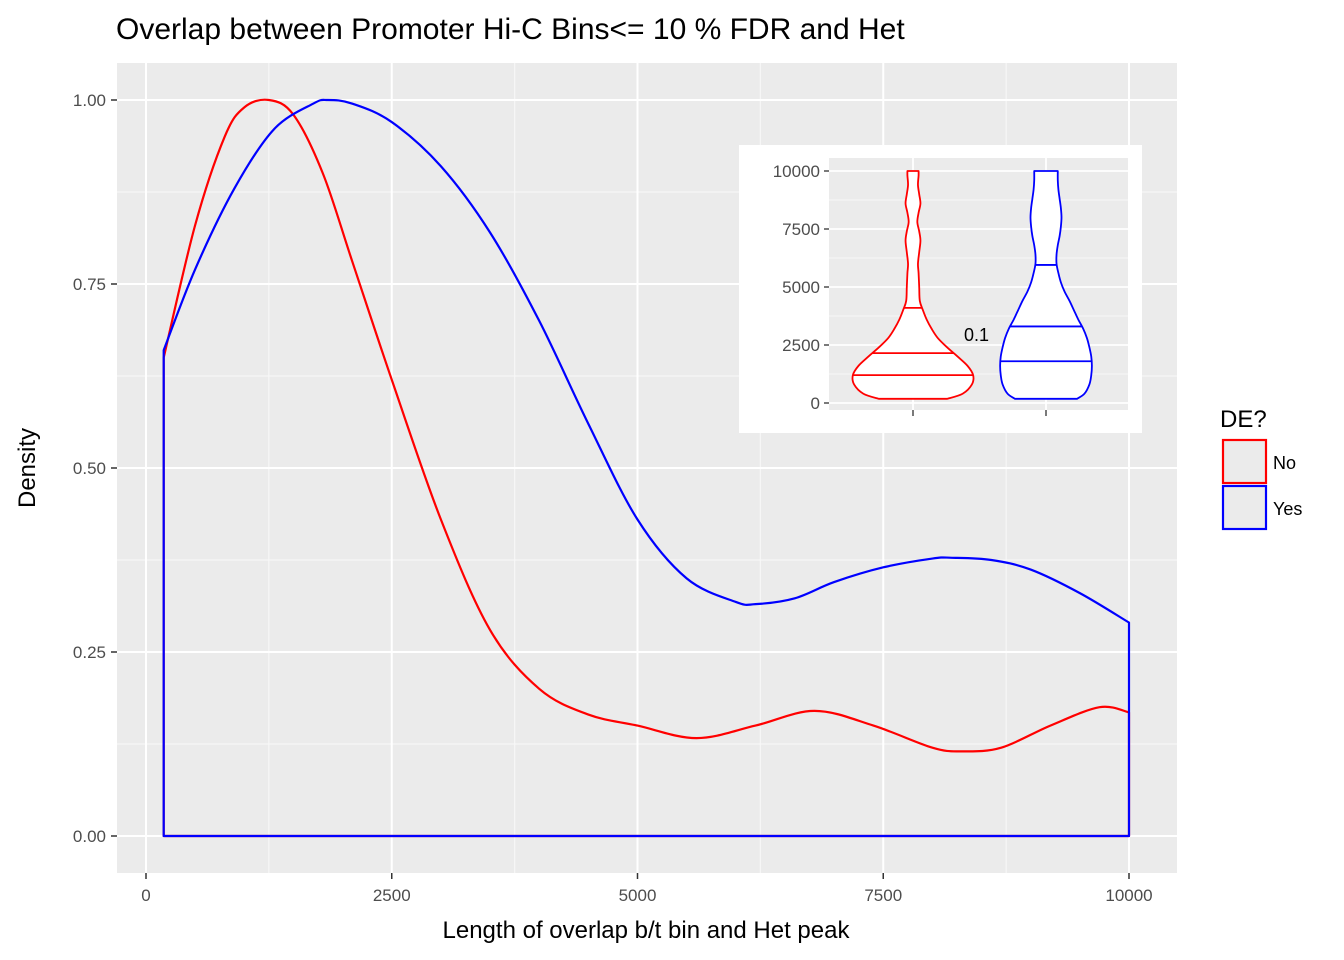 The width and height of the screenshot is (1344, 960). I want to click on x-axis: 0 2500 5000 7500 10000, so click(647, 889).